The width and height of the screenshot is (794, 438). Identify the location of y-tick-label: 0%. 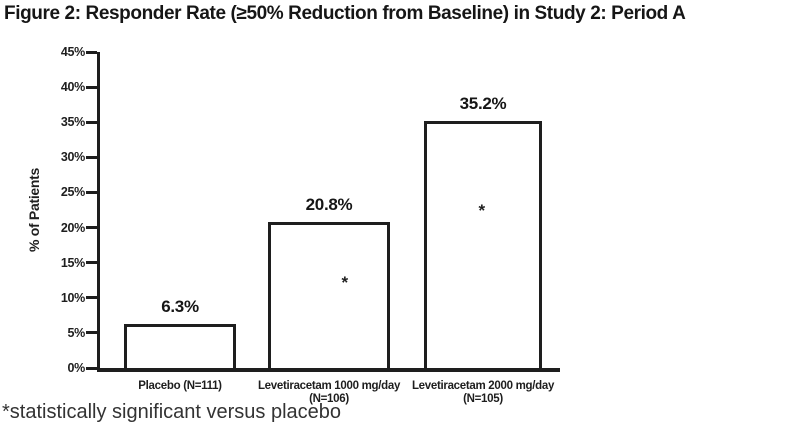
(76, 368).